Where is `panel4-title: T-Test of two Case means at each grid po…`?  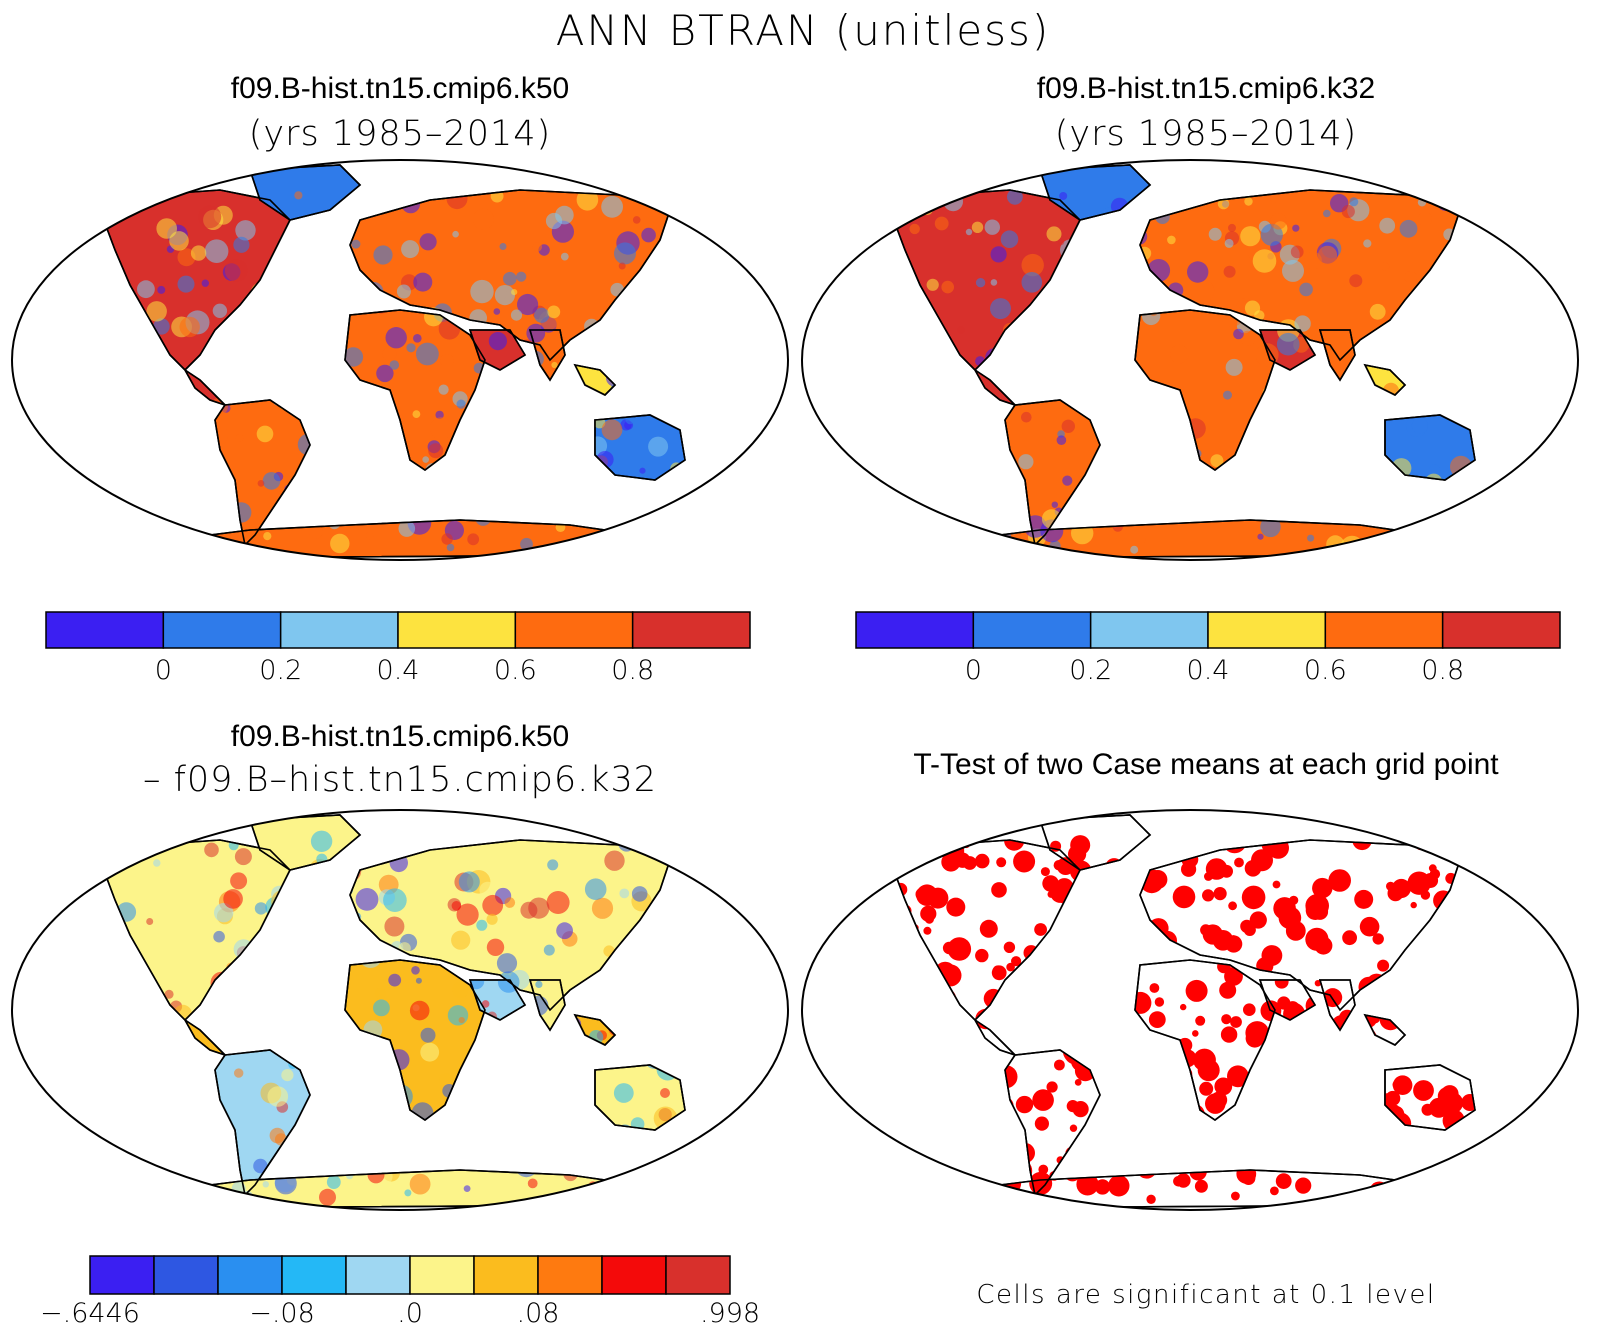 panel4-title: T-Test of two Case means at each grid po… is located at coordinates (1206, 764).